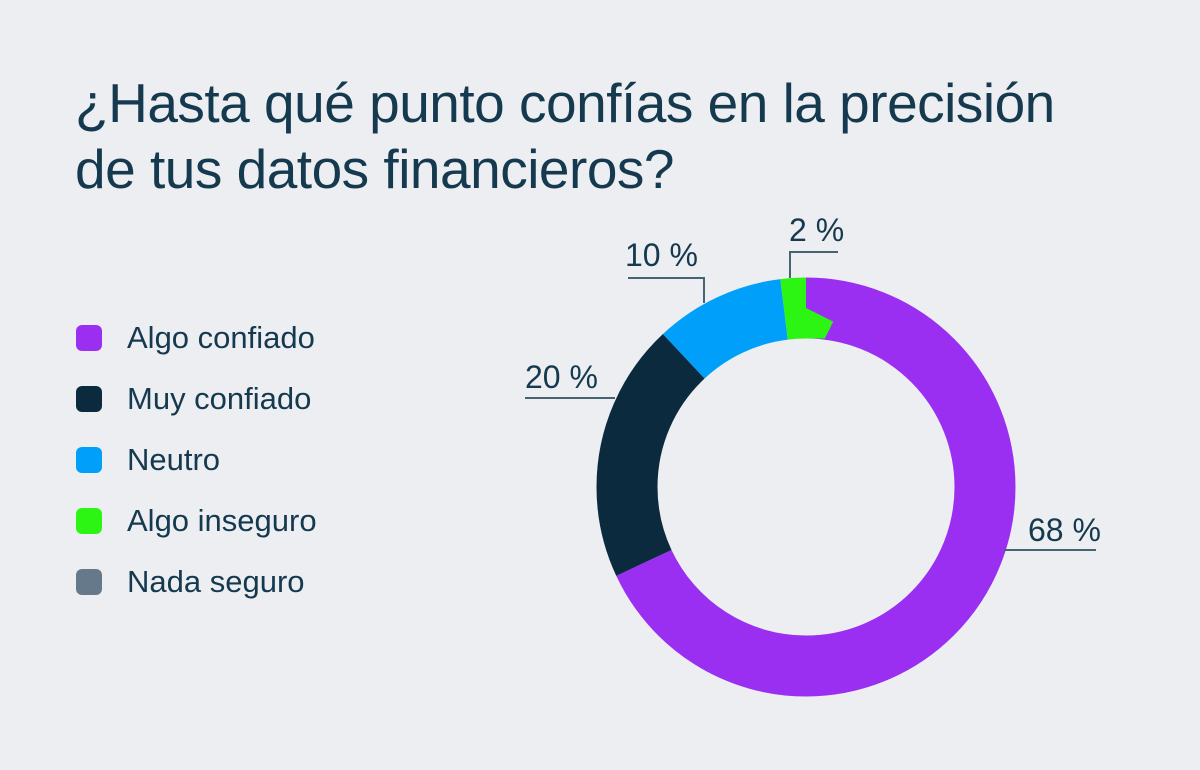 The image size is (1200, 770). What do you see at coordinates (1064, 530) in the screenshot?
I see `data-label-algo-confiado: 68 %` at bounding box center [1064, 530].